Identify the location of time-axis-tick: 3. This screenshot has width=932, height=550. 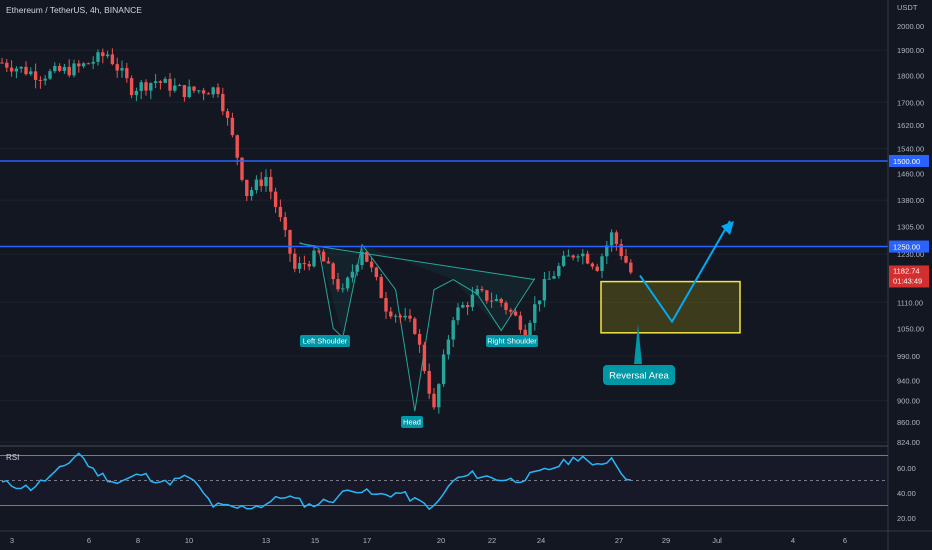
(12, 540).